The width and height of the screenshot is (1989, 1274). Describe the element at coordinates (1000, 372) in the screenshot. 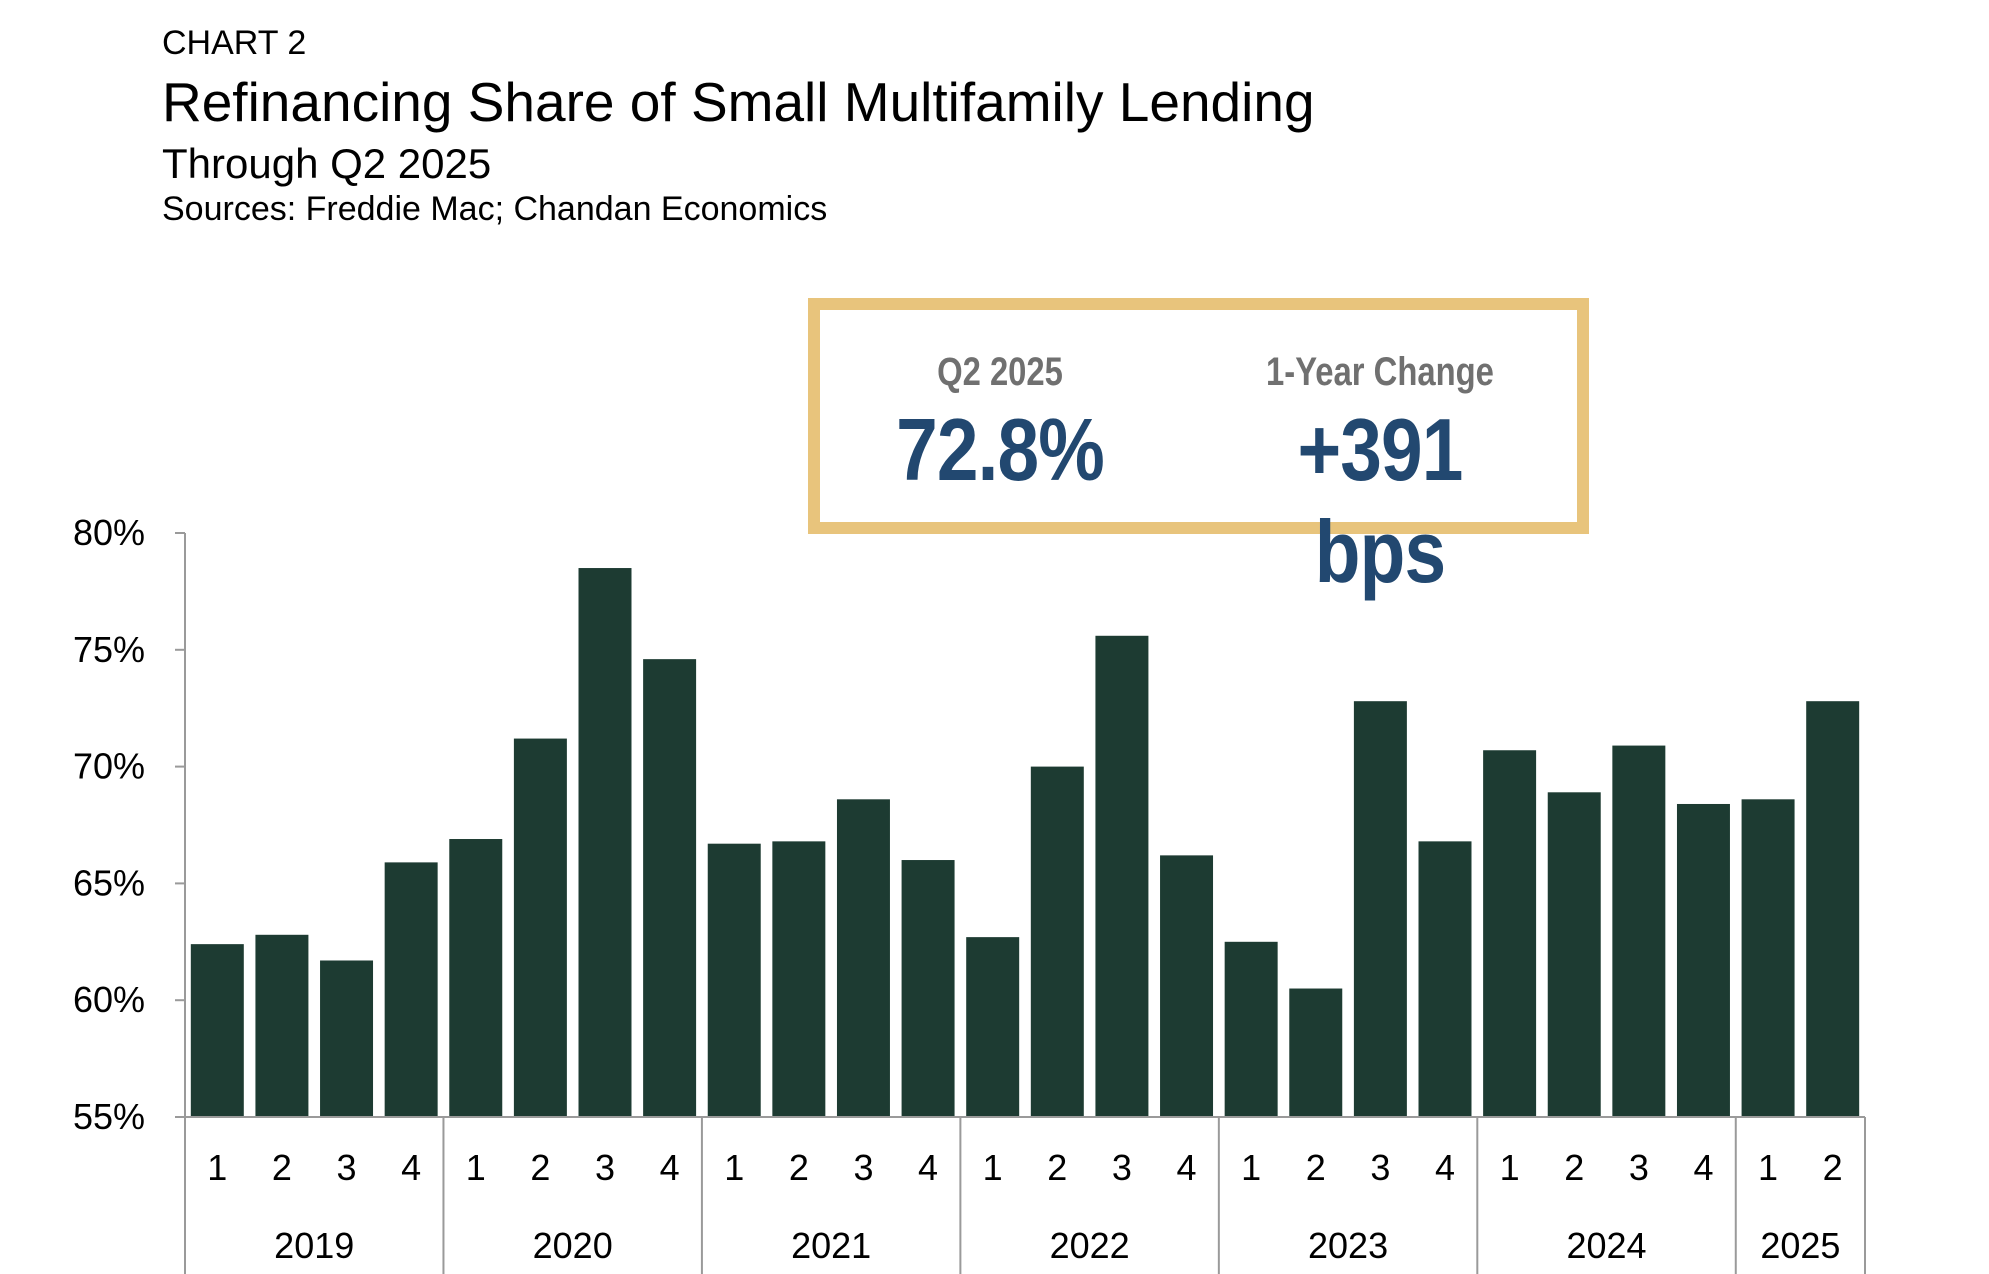

I see `kpi-current-label: Q2 2025` at that location.